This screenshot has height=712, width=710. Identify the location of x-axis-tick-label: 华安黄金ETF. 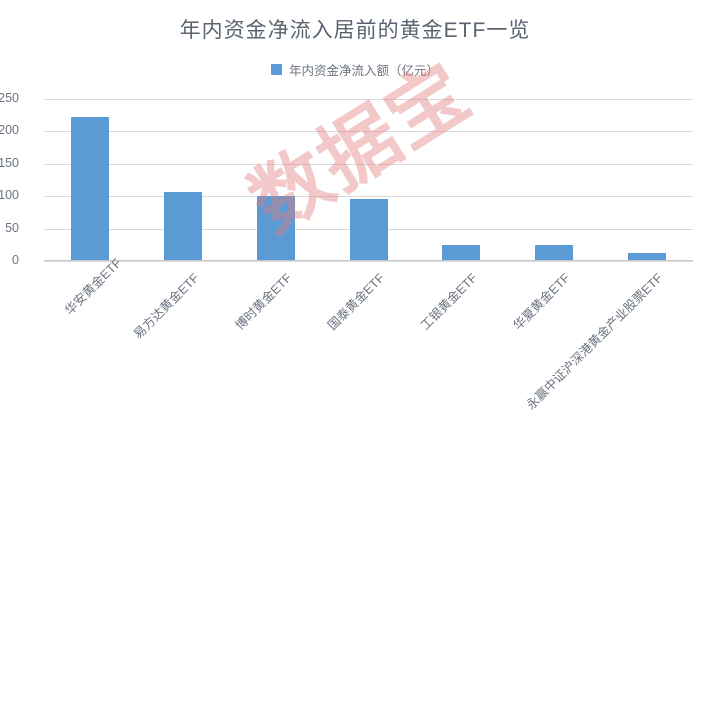
(93, 286).